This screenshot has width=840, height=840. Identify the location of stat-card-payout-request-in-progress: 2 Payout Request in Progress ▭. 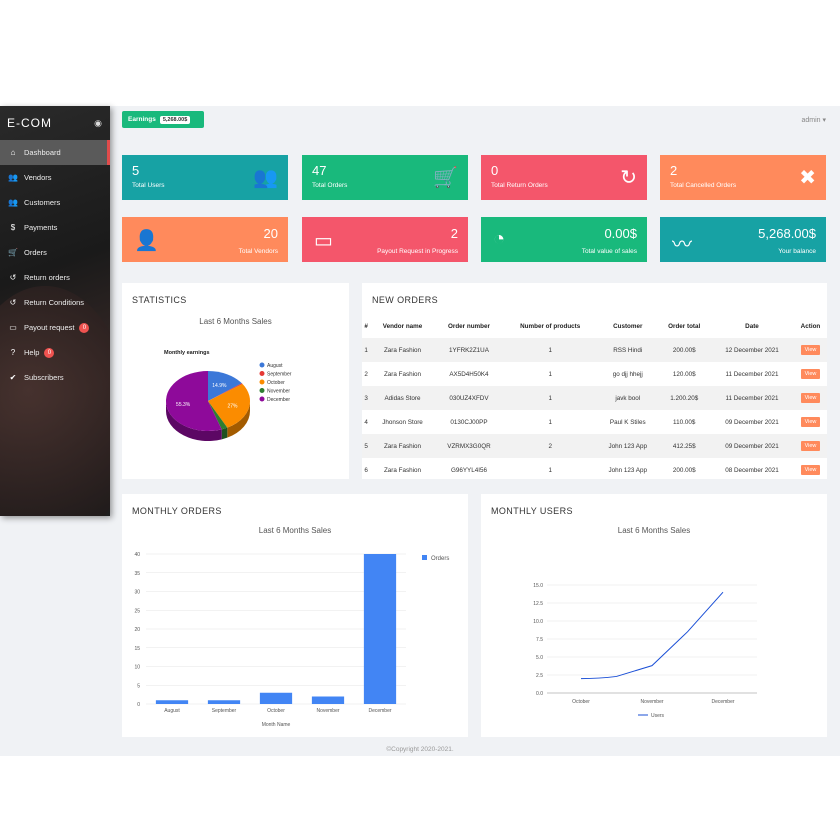
(385, 239).